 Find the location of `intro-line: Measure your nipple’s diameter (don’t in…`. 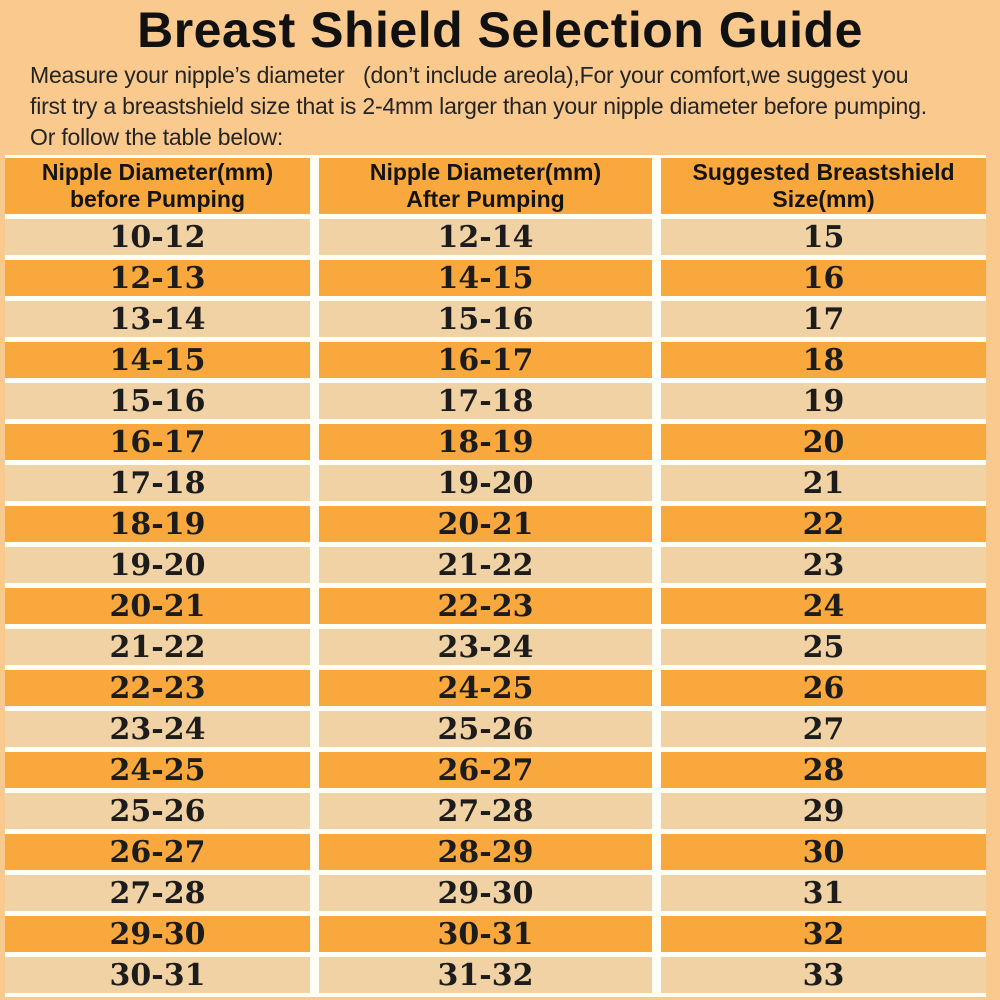

intro-line: Measure your nipple’s diameter (don’t in… is located at coordinates (469, 75).